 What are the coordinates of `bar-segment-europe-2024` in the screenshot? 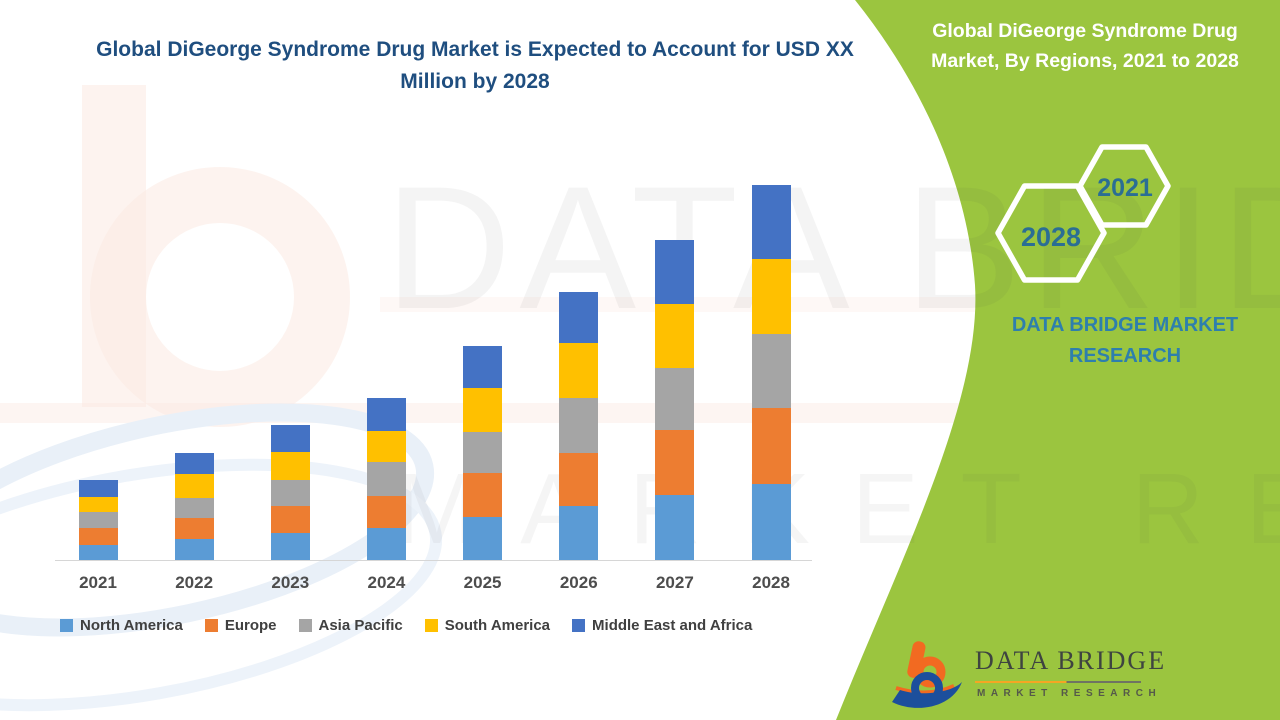 It's located at (386, 512).